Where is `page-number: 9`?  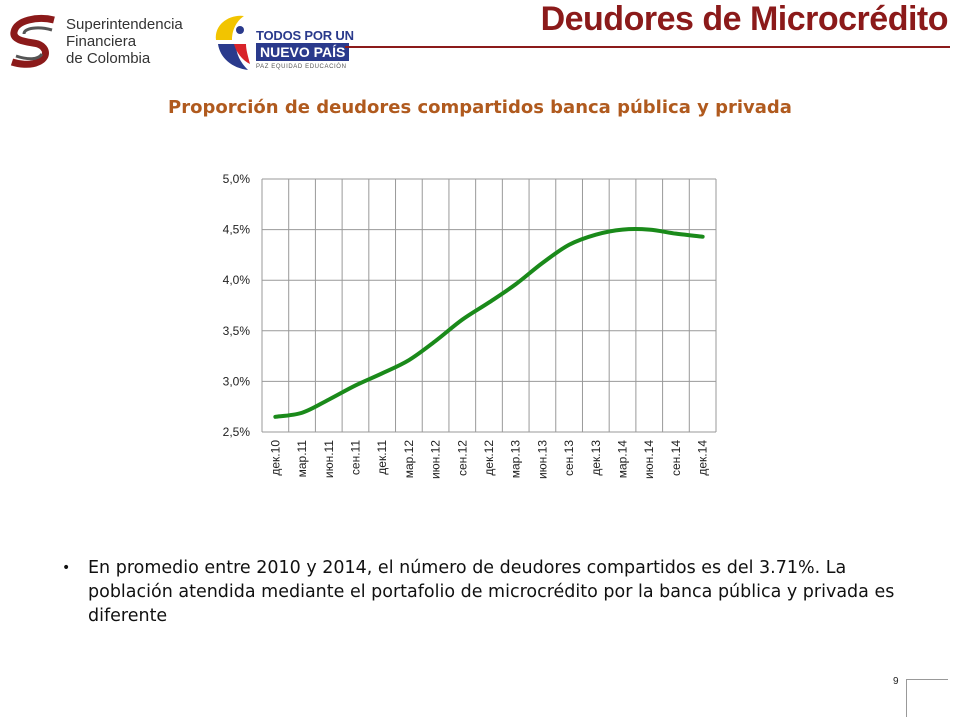
page-number: 9 is located at coordinates (896, 681).